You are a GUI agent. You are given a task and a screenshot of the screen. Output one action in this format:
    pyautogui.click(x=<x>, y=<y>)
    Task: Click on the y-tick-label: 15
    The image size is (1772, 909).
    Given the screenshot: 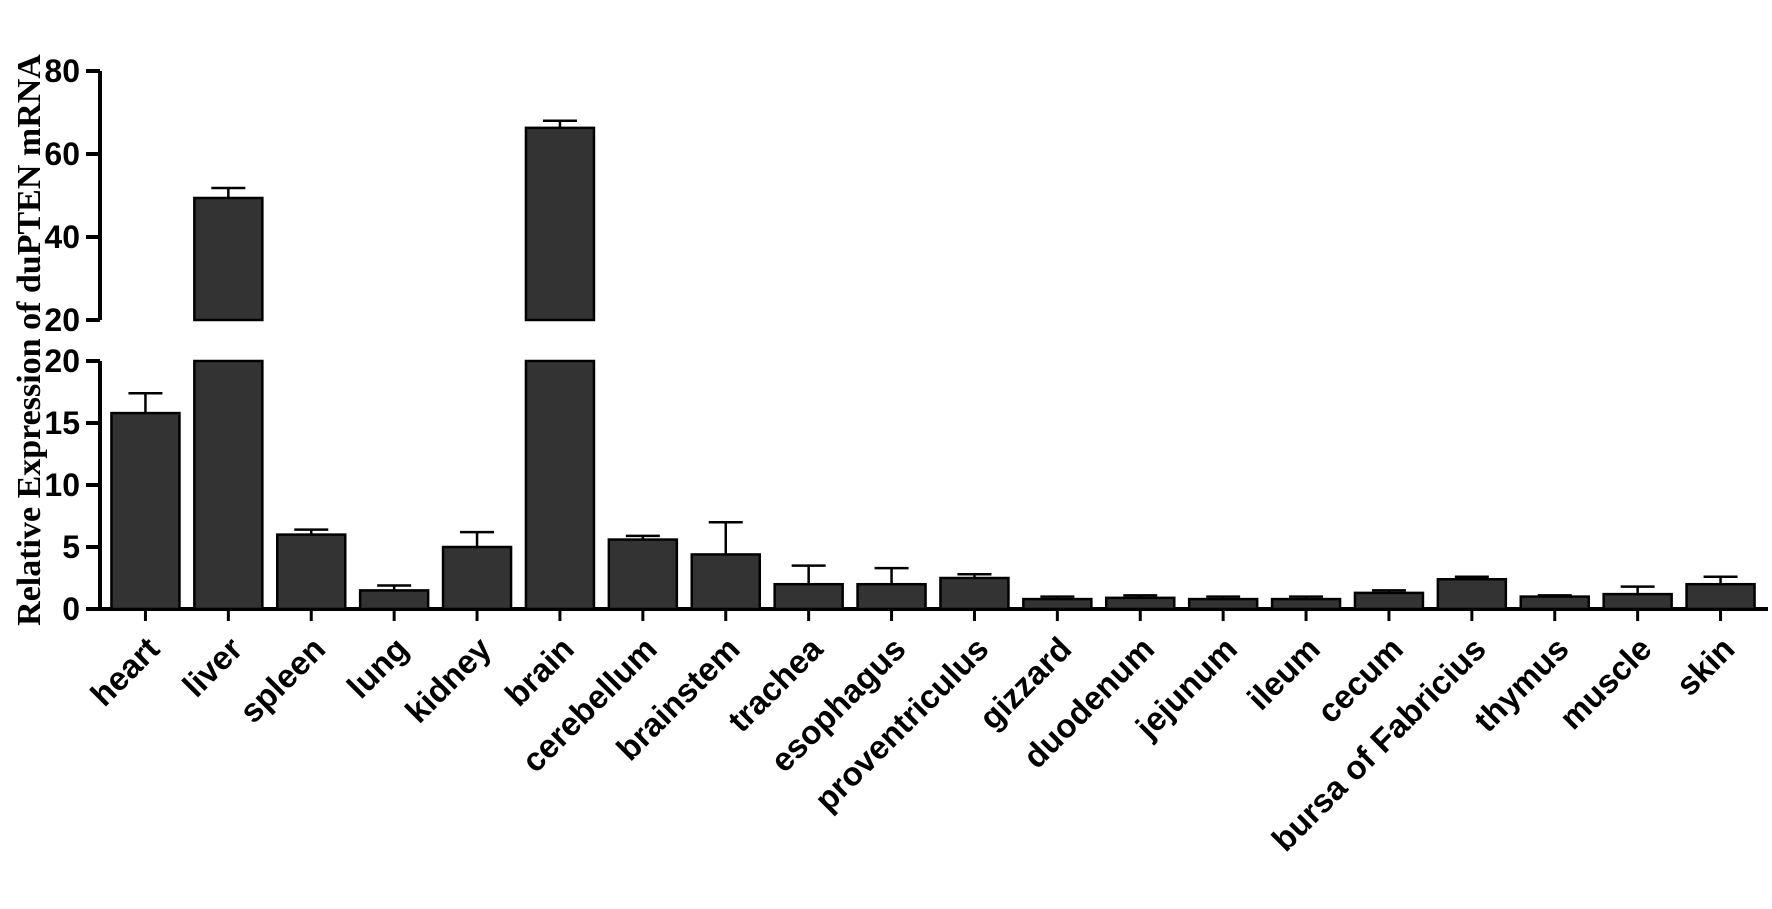 What is the action you would take?
    pyautogui.click(x=62, y=423)
    